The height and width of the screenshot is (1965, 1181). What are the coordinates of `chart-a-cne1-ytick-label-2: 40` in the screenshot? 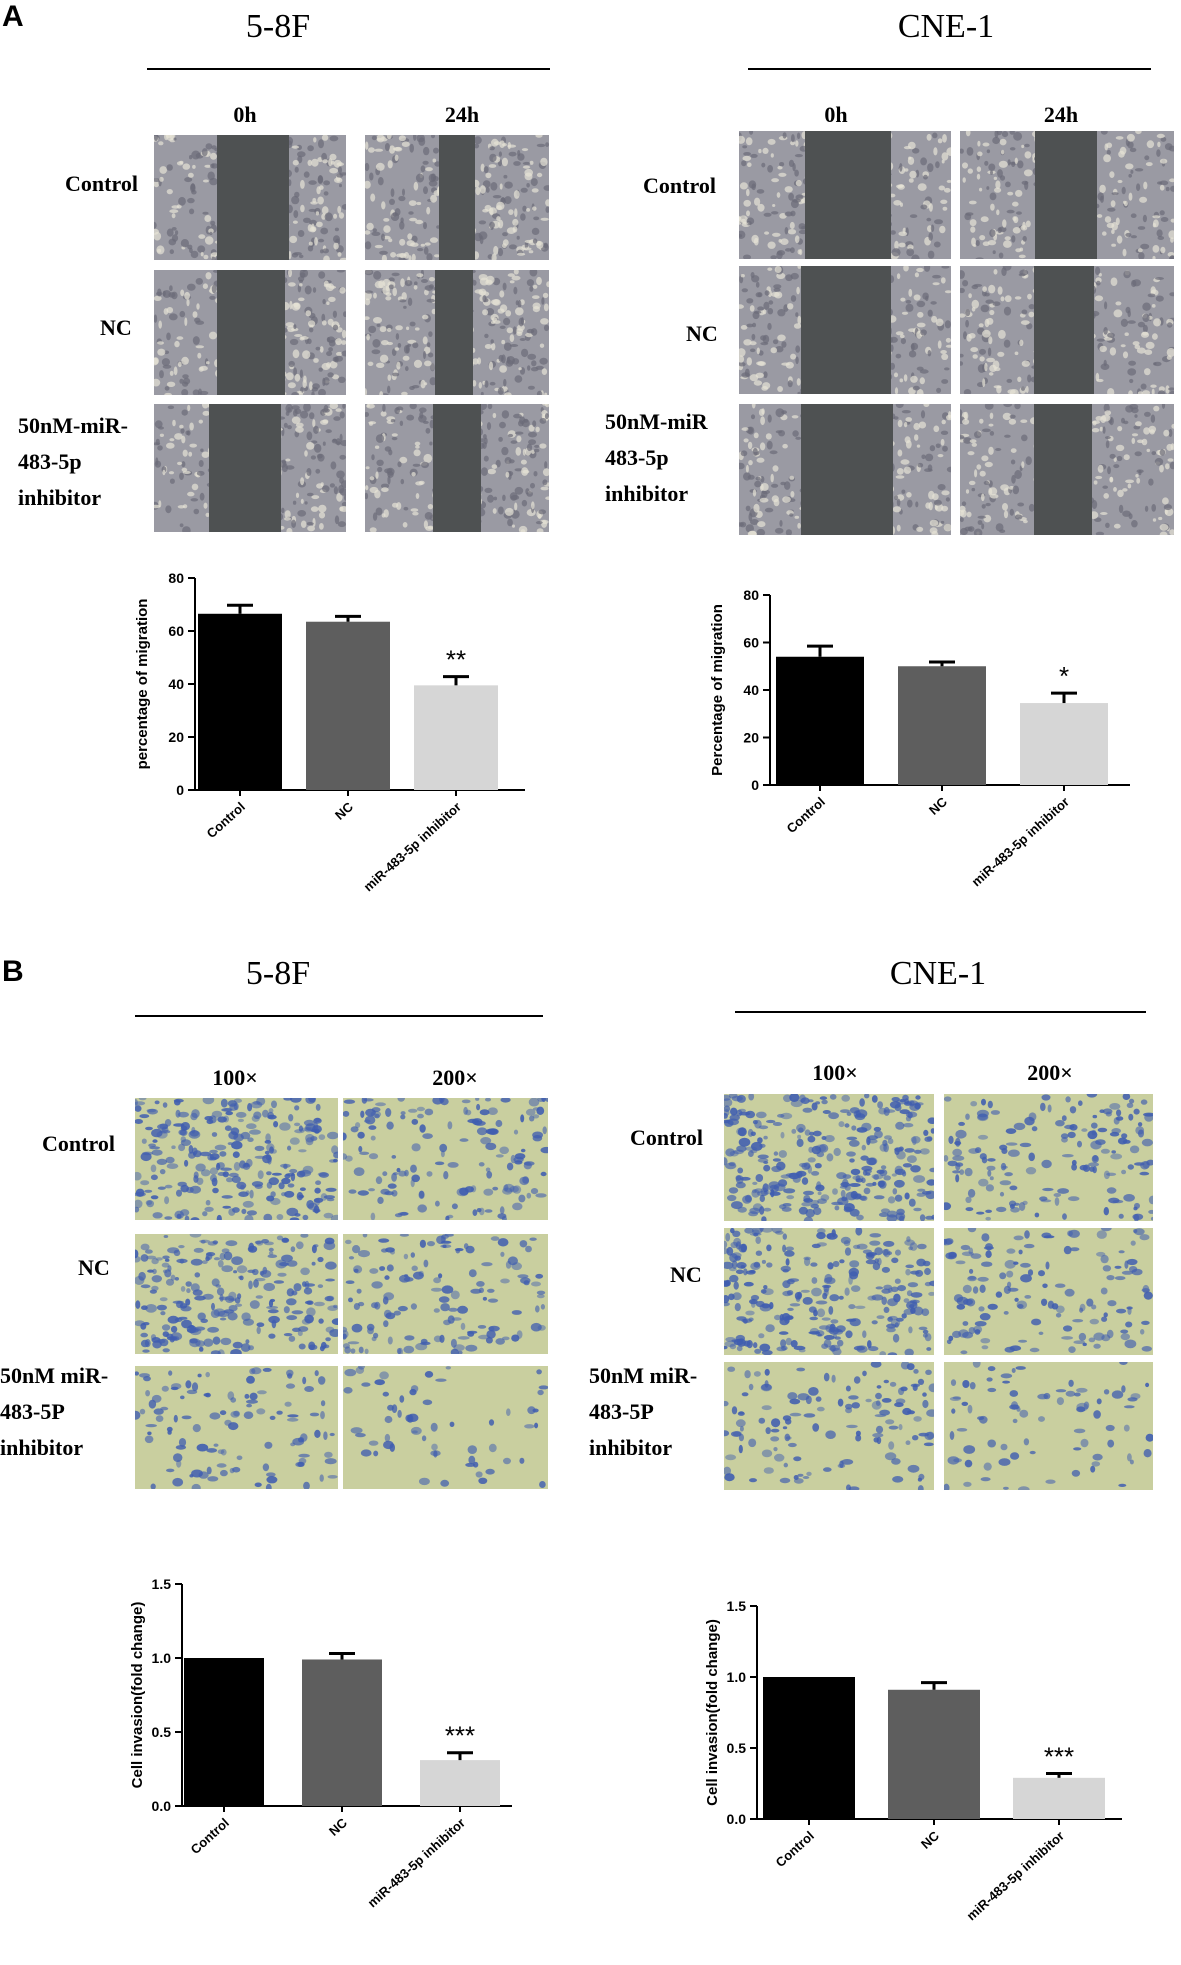 It's located at (751, 690).